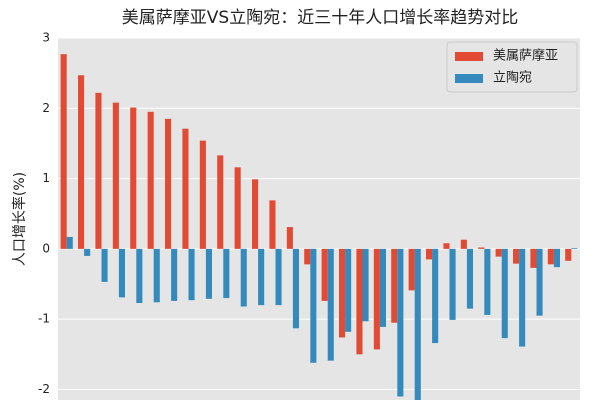 The height and width of the screenshot is (400, 593). What do you see at coordinates (46, 248) in the screenshot?
I see `y-tick-label: 0` at bounding box center [46, 248].